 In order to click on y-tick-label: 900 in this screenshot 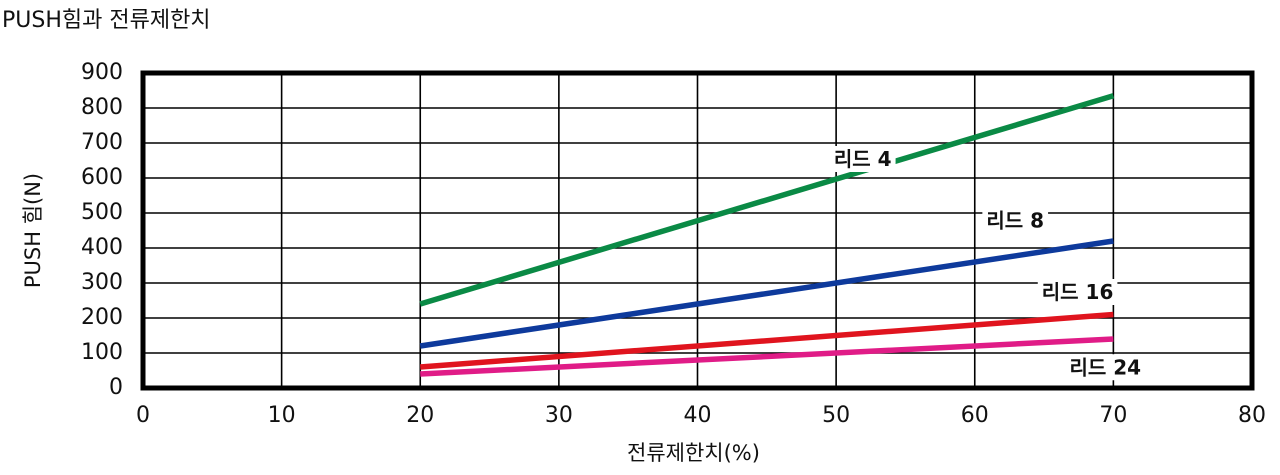, I will do `click(102, 72)`.